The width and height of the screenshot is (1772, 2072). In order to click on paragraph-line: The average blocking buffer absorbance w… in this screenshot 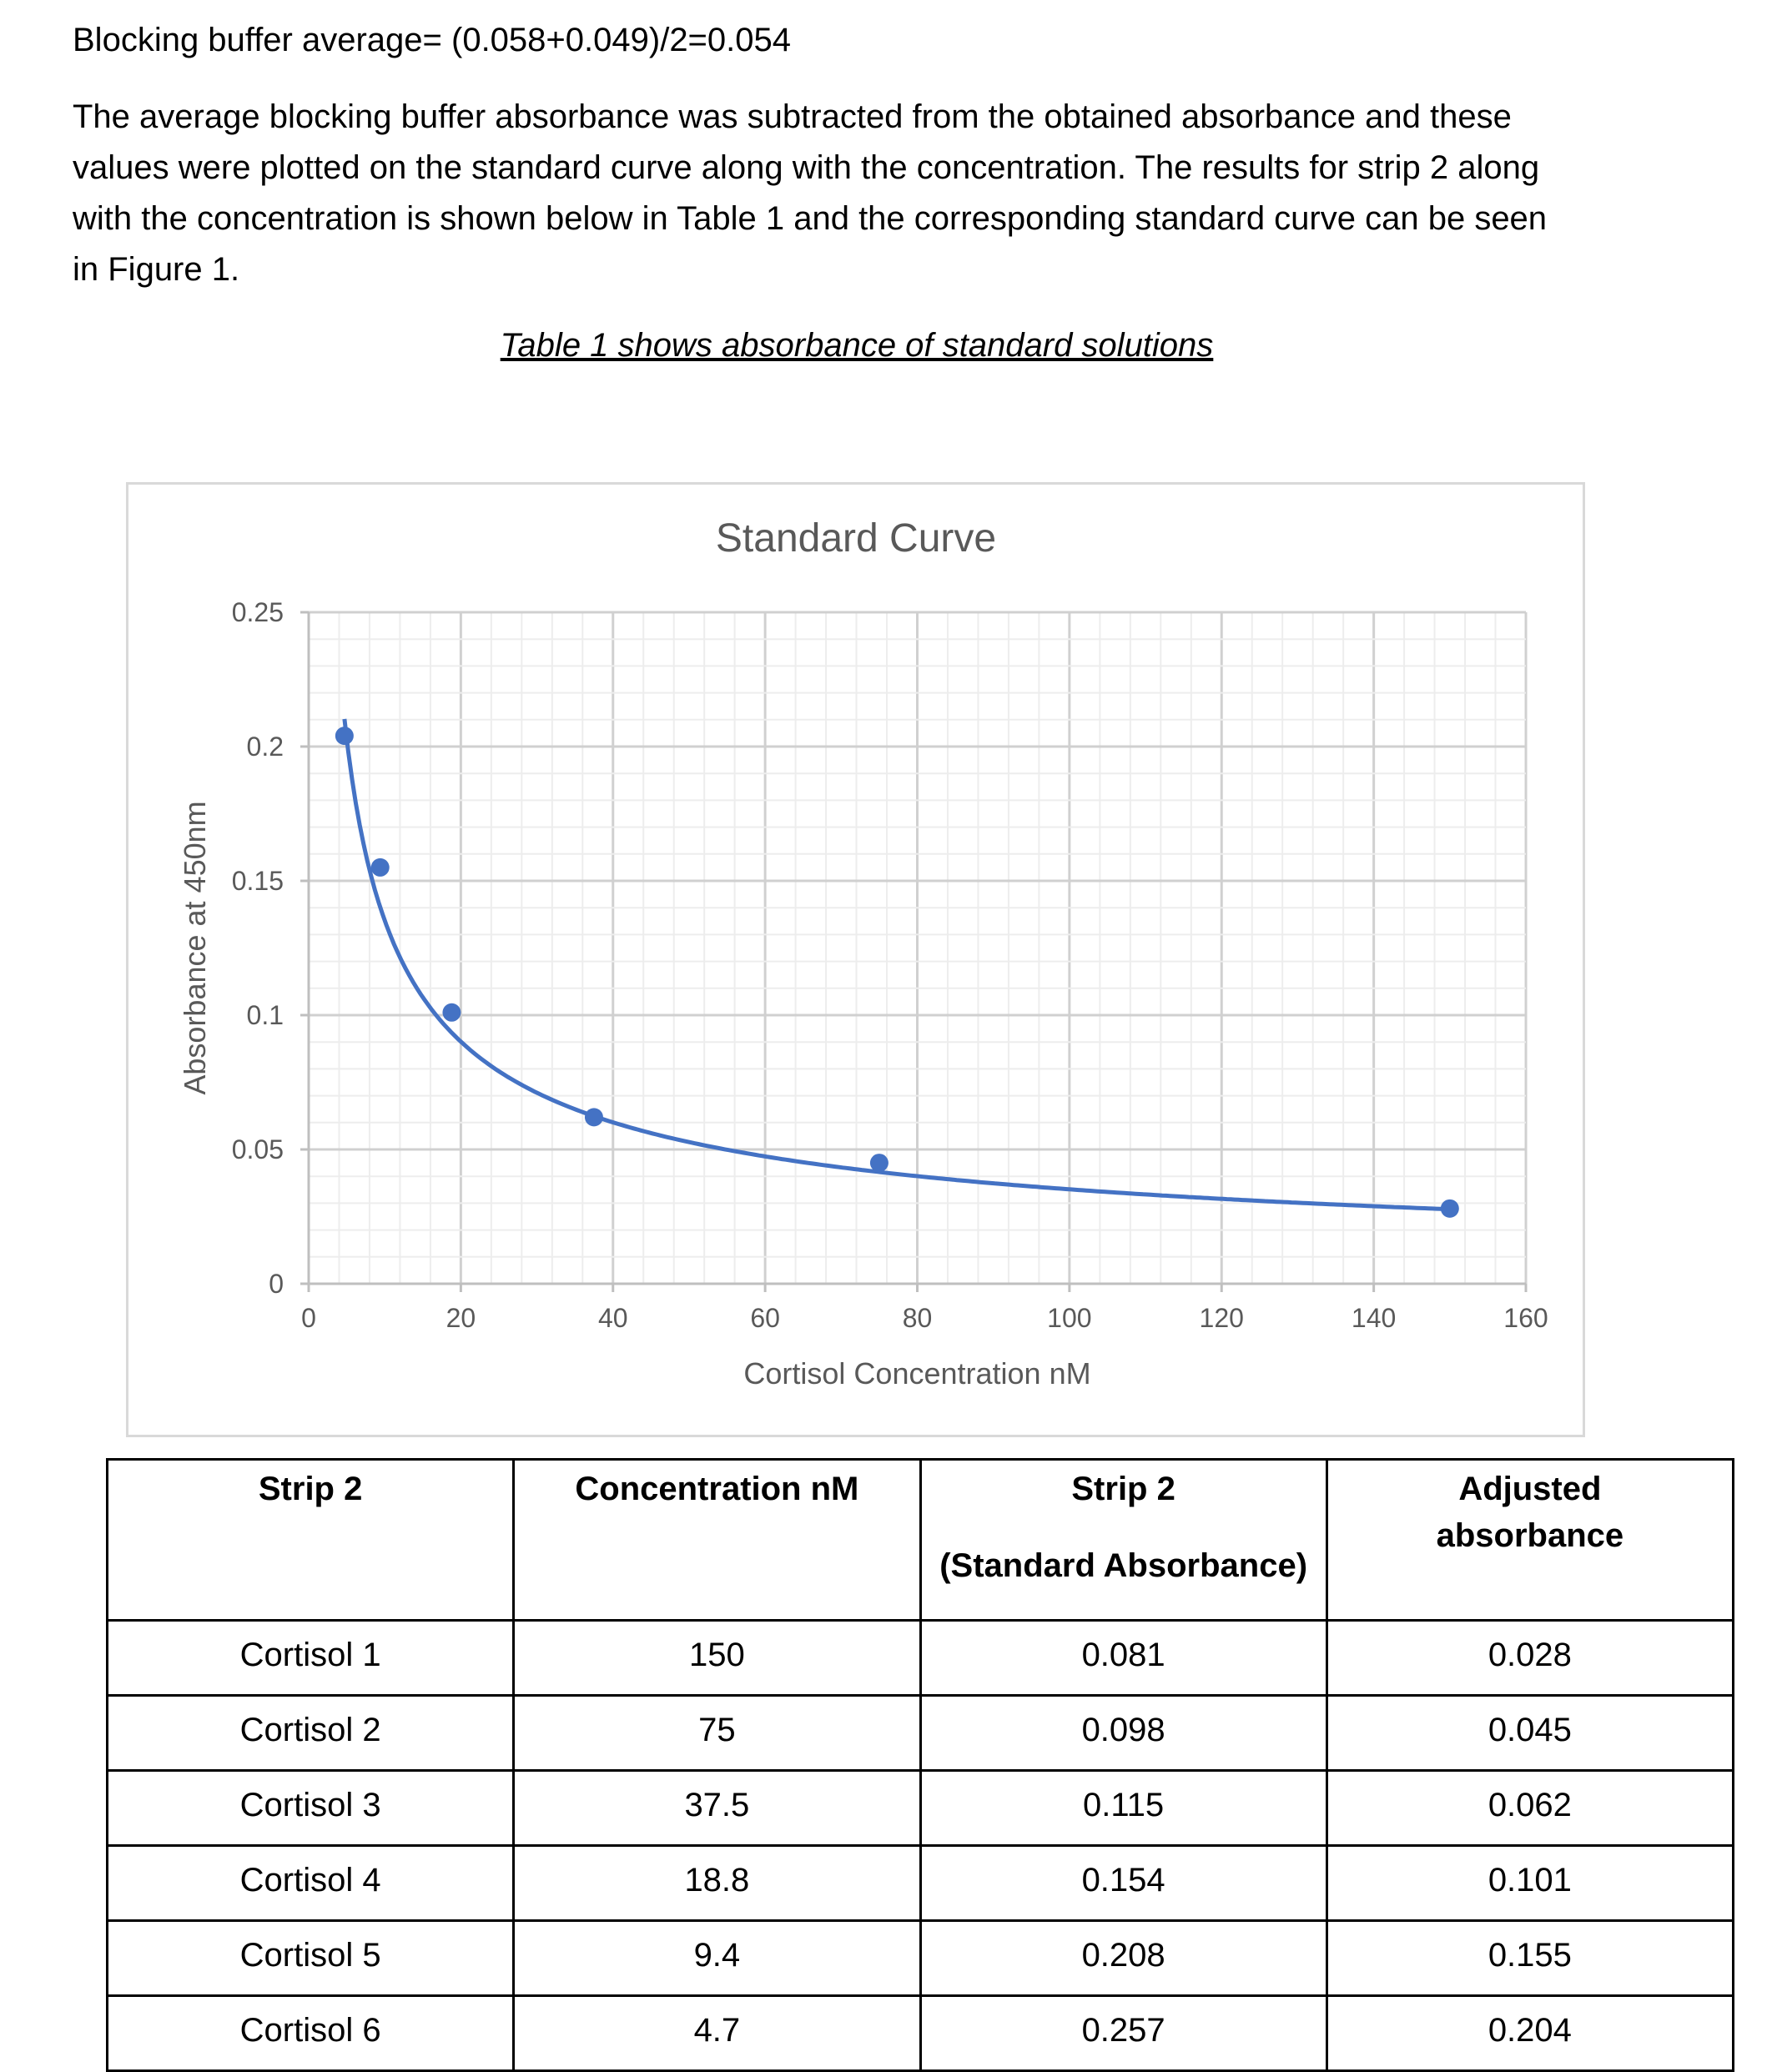, I will do `click(792, 116)`.